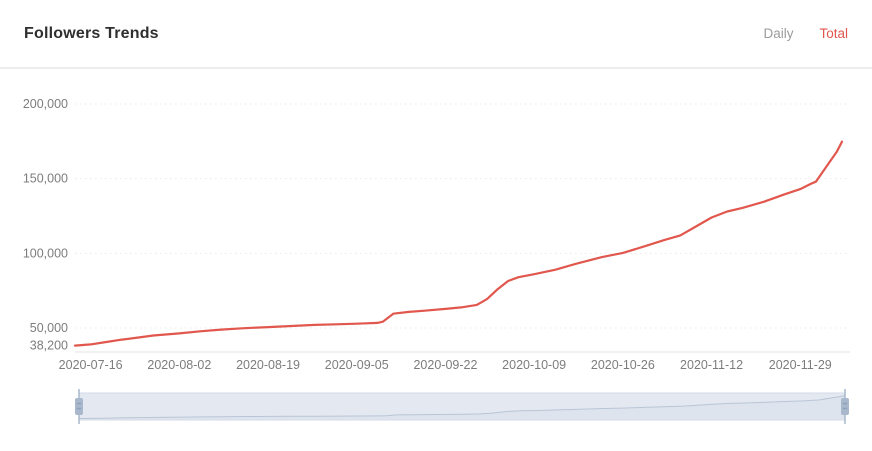  Describe the element at coordinates (805, 33) in the screenshot. I see `view-mode-tabs: Daily Total` at that location.